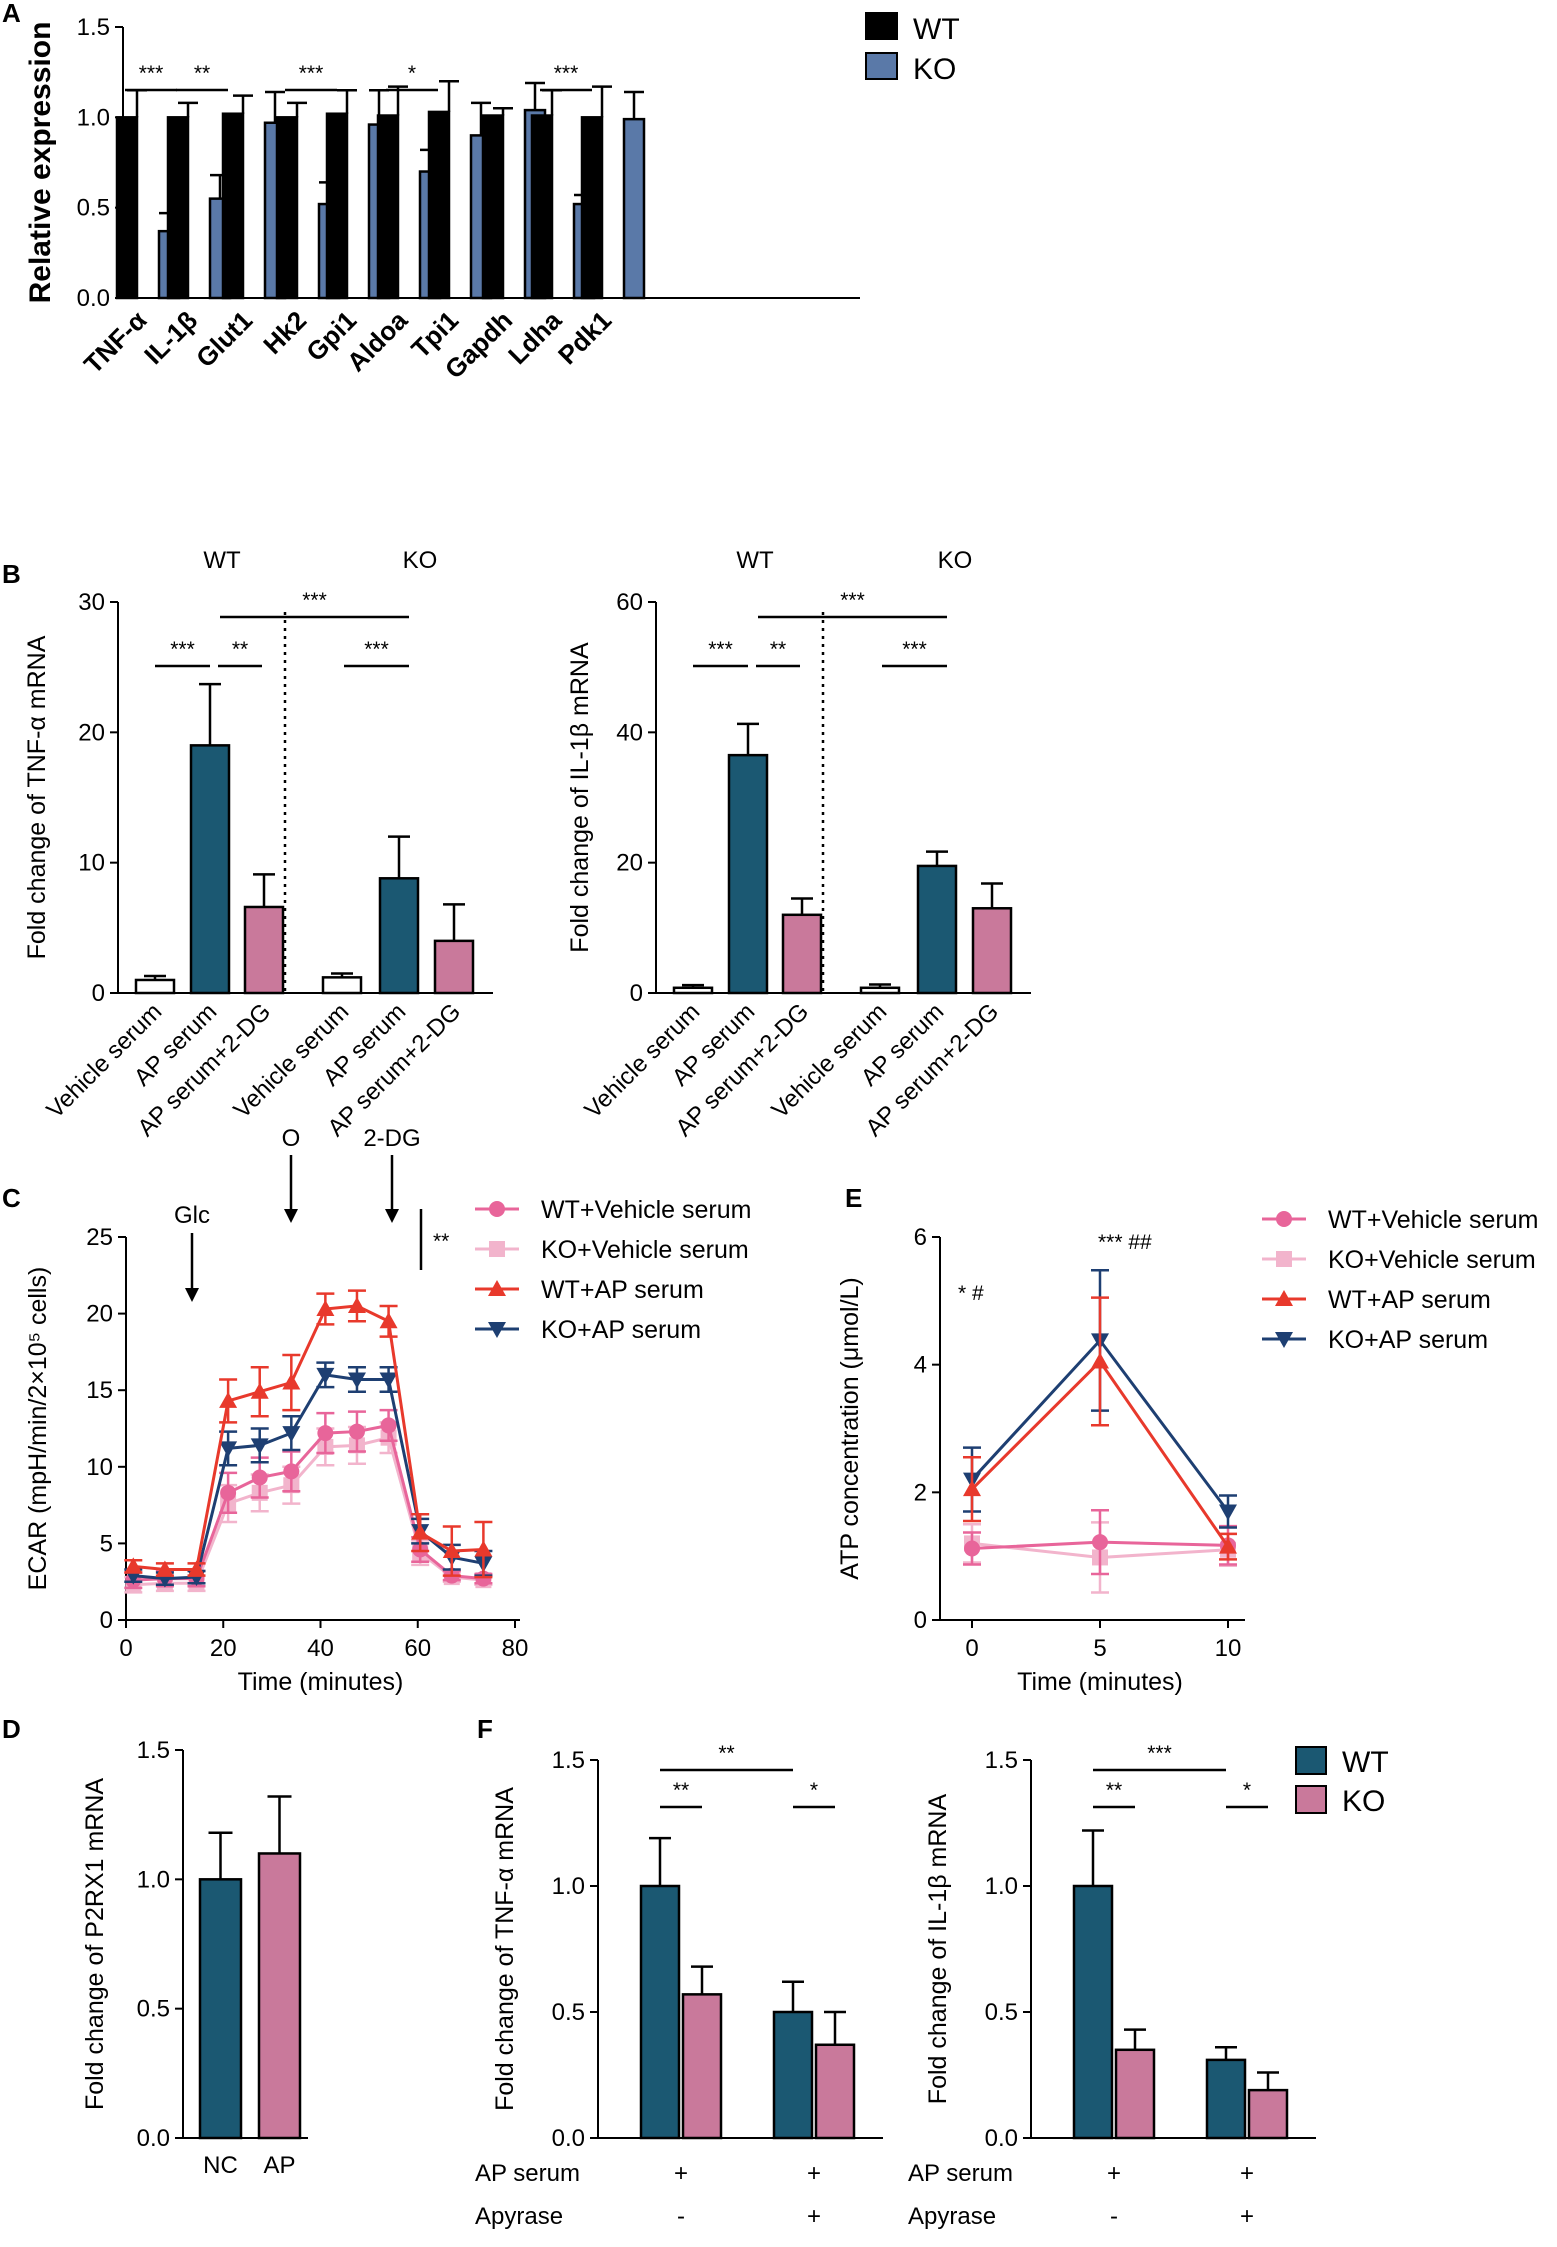  What do you see at coordinates (417, 1648) in the screenshot?
I see `chart-c-x-tick-label: 60` at bounding box center [417, 1648].